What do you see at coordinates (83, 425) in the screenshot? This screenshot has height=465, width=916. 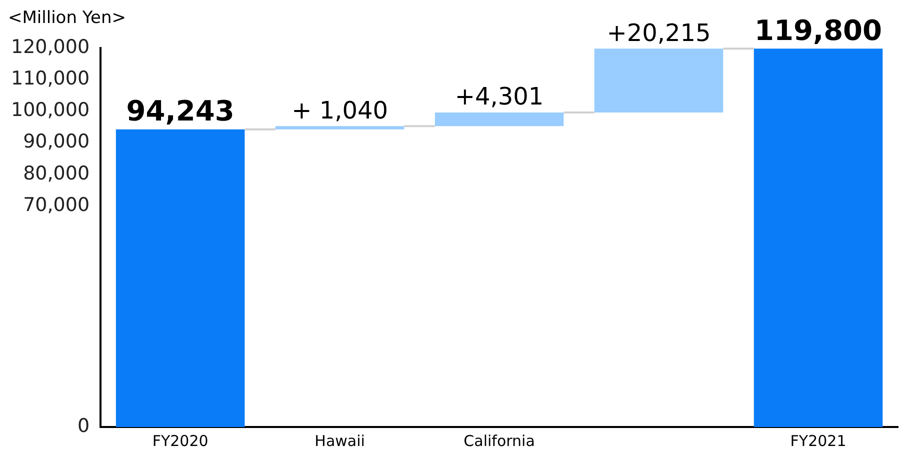 I see `y-tick-label: 0` at bounding box center [83, 425].